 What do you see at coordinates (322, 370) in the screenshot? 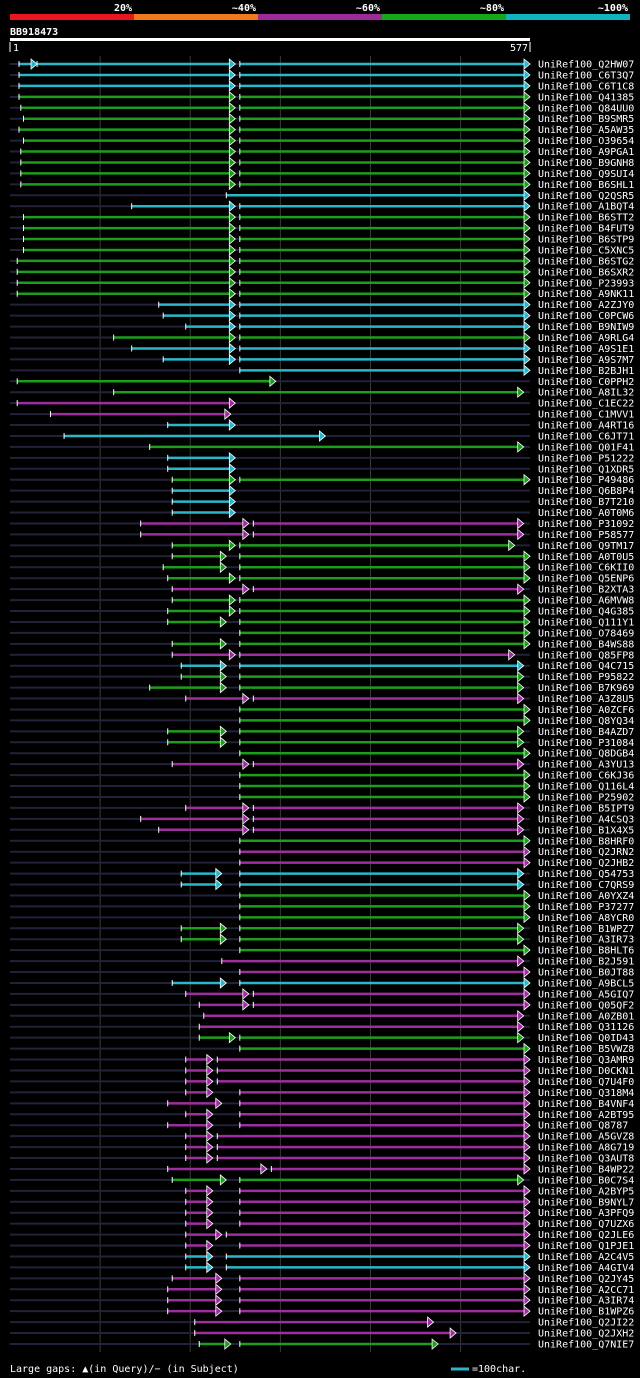
I see `hit-row: UniRef100_B2BJH1` at bounding box center [322, 370].